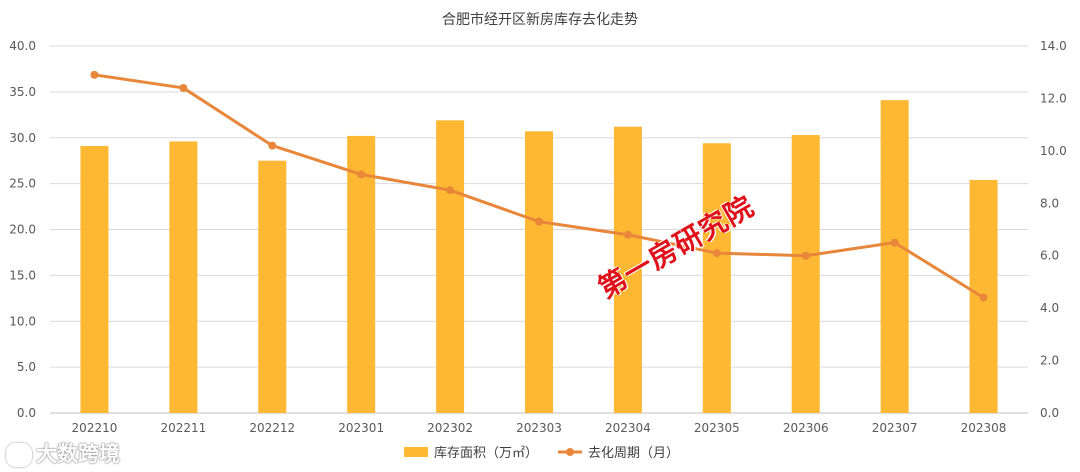  Describe the element at coordinates (1049, 361) in the screenshot. I see `y-right-tick-label: 2.0` at that location.